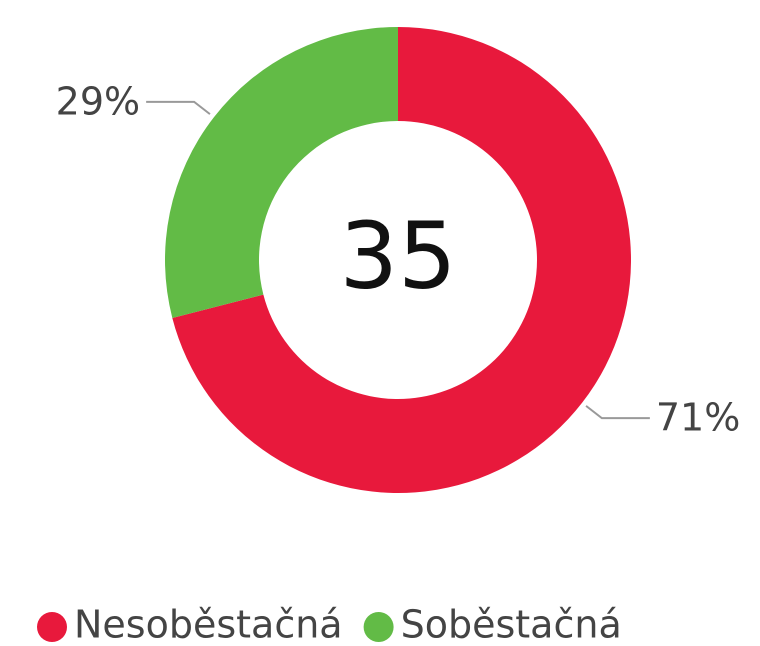 The image size is (760, 646). Describe the element at coordinates (208, 624) in the screenshot. I see `legend-label: Nesoběstačná` at that location.